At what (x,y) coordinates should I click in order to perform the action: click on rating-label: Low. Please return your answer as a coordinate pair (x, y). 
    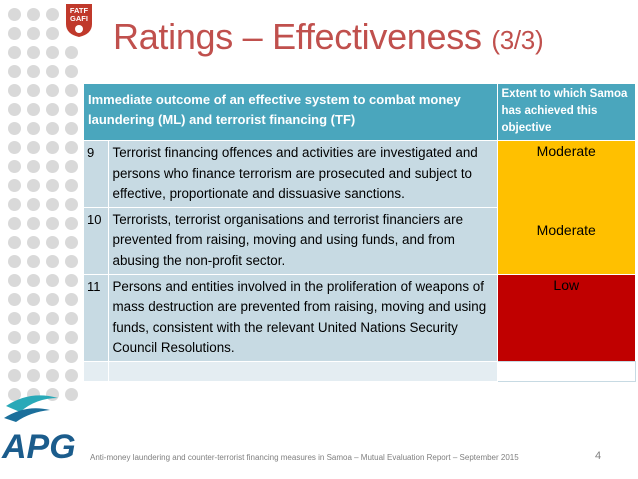
    Looking at the image, I should click on (566, 284).